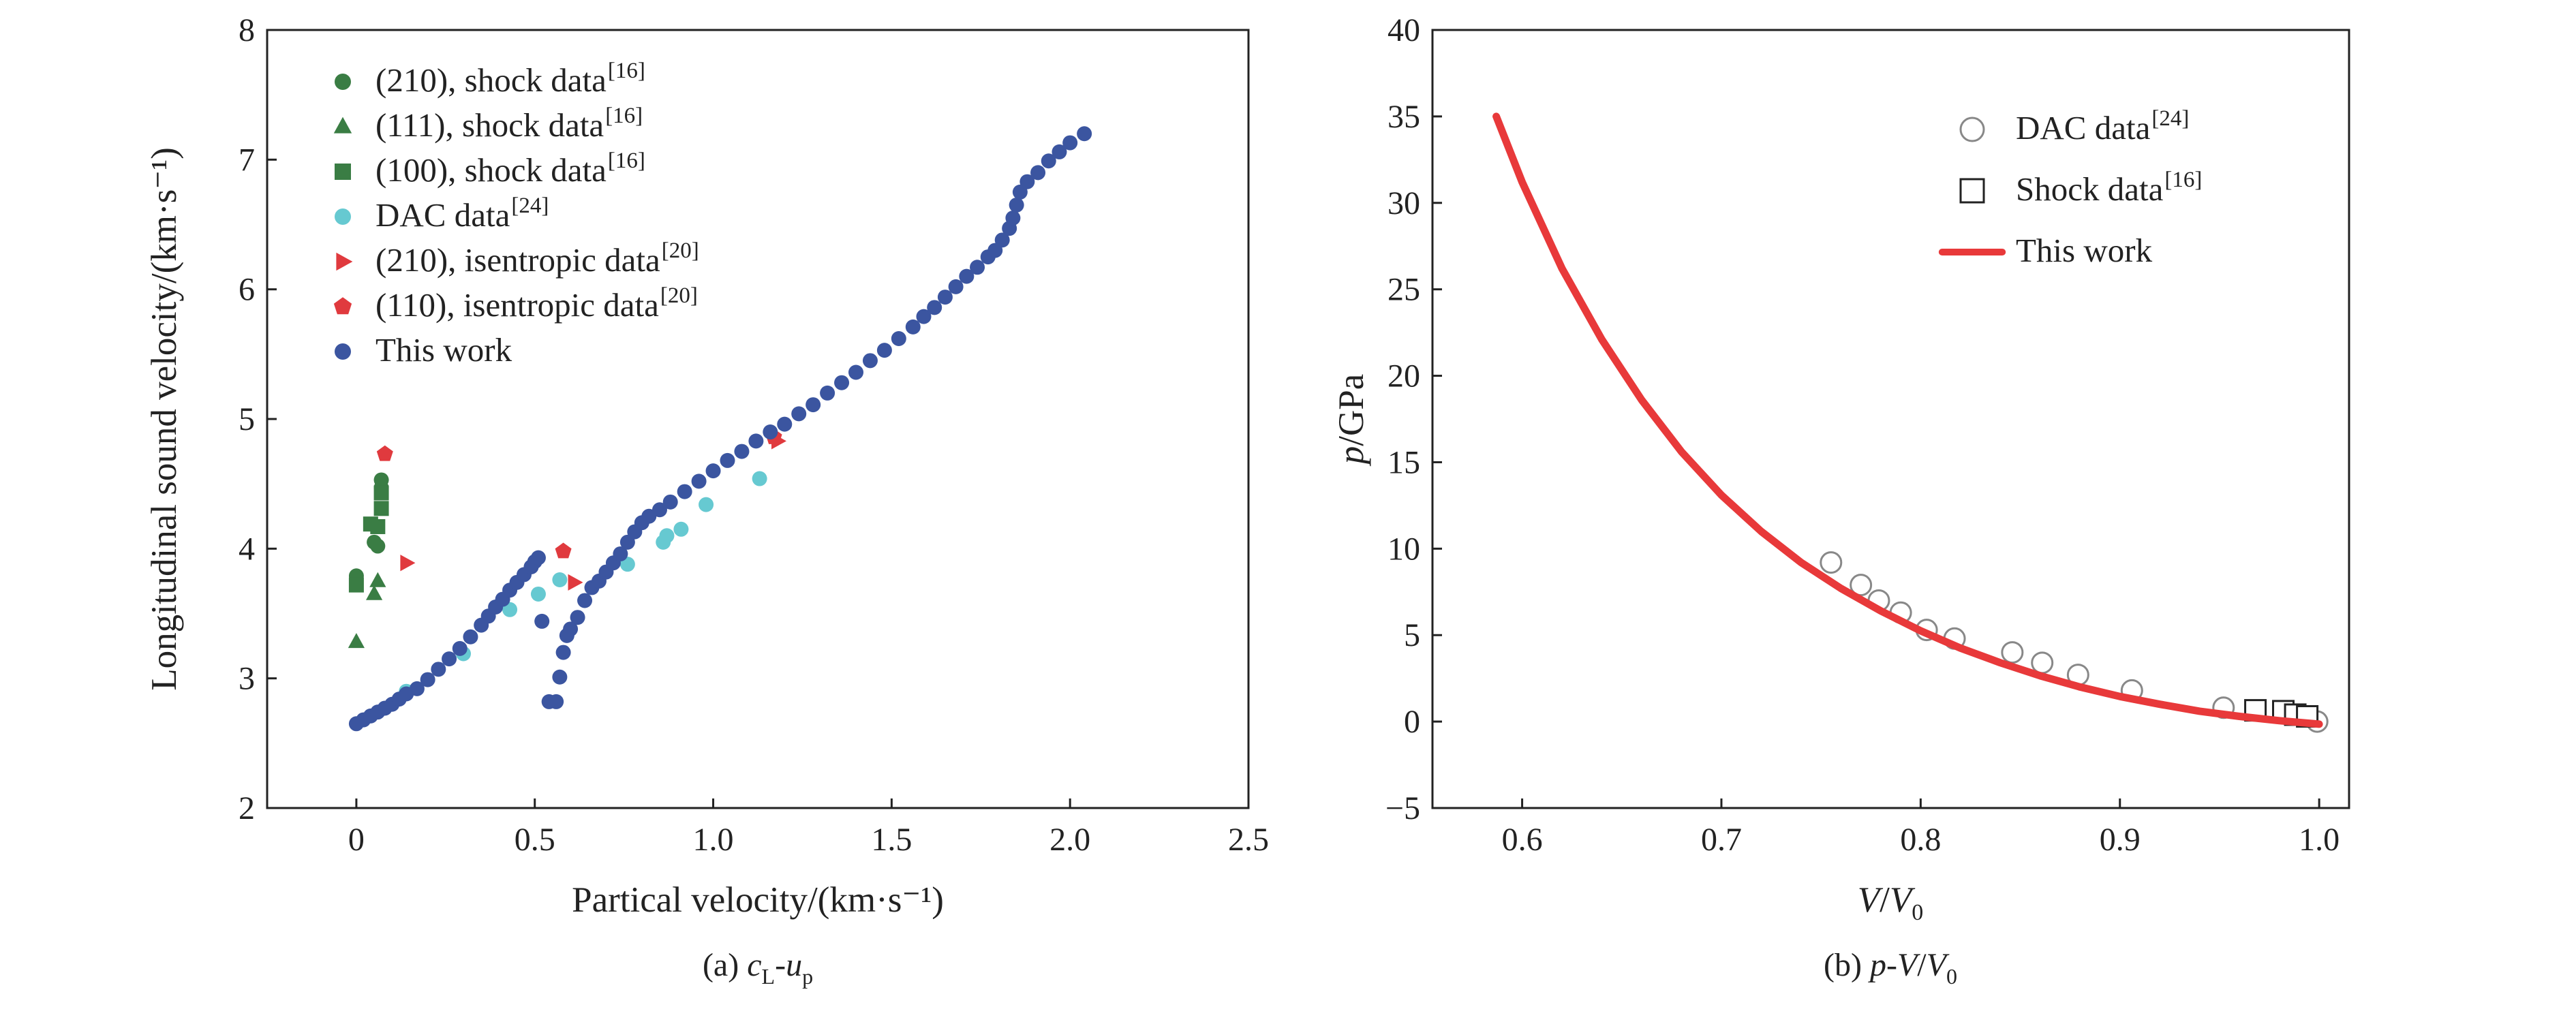 Image resolution: width=2576 pixels, height=1009 pixels. I want to click on panel-b-ytick-label: 35, so click(1403, 117).